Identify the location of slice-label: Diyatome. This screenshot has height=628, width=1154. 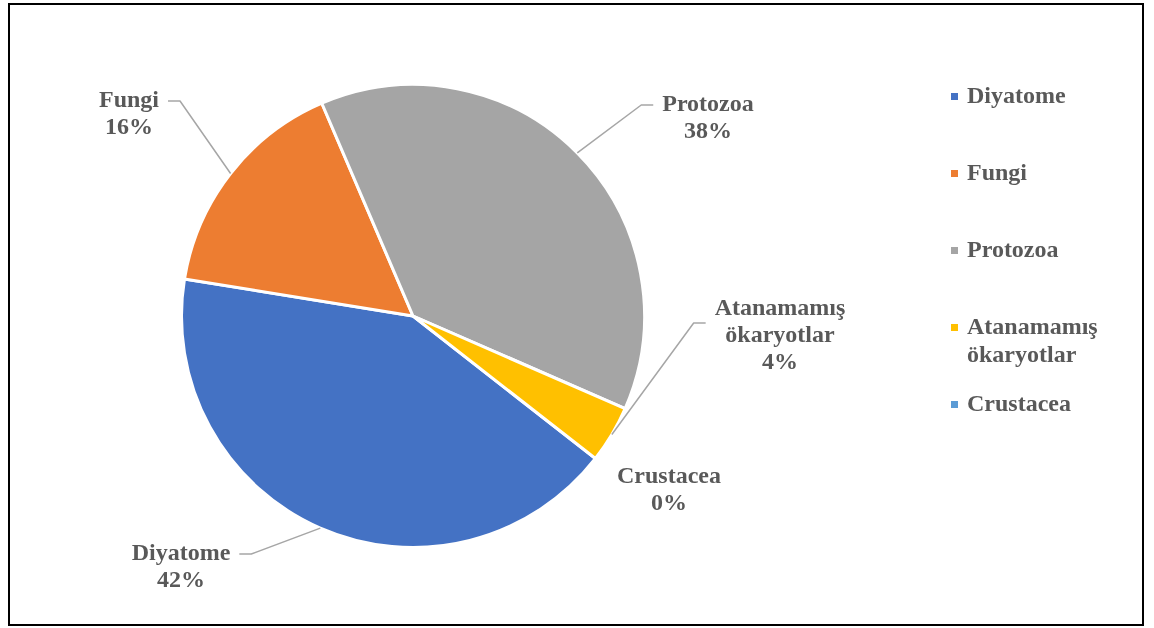
(181, 552).